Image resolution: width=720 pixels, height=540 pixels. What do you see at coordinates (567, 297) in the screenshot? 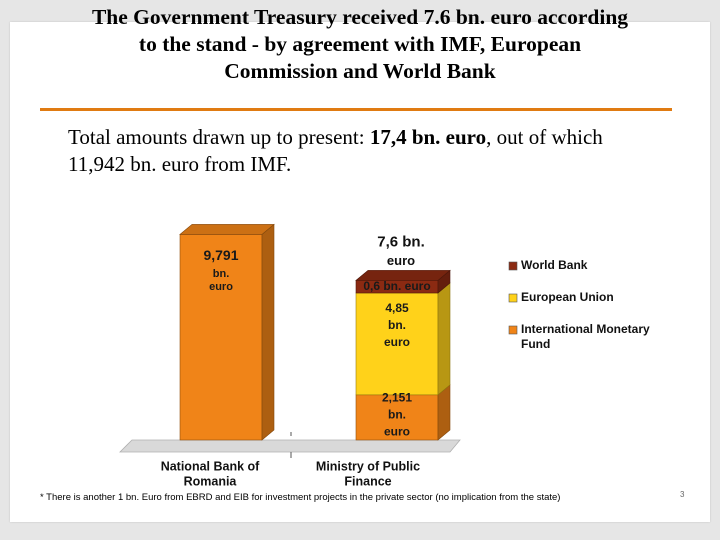
I see `legend-label: European Union` at bounding box center [567, 297].